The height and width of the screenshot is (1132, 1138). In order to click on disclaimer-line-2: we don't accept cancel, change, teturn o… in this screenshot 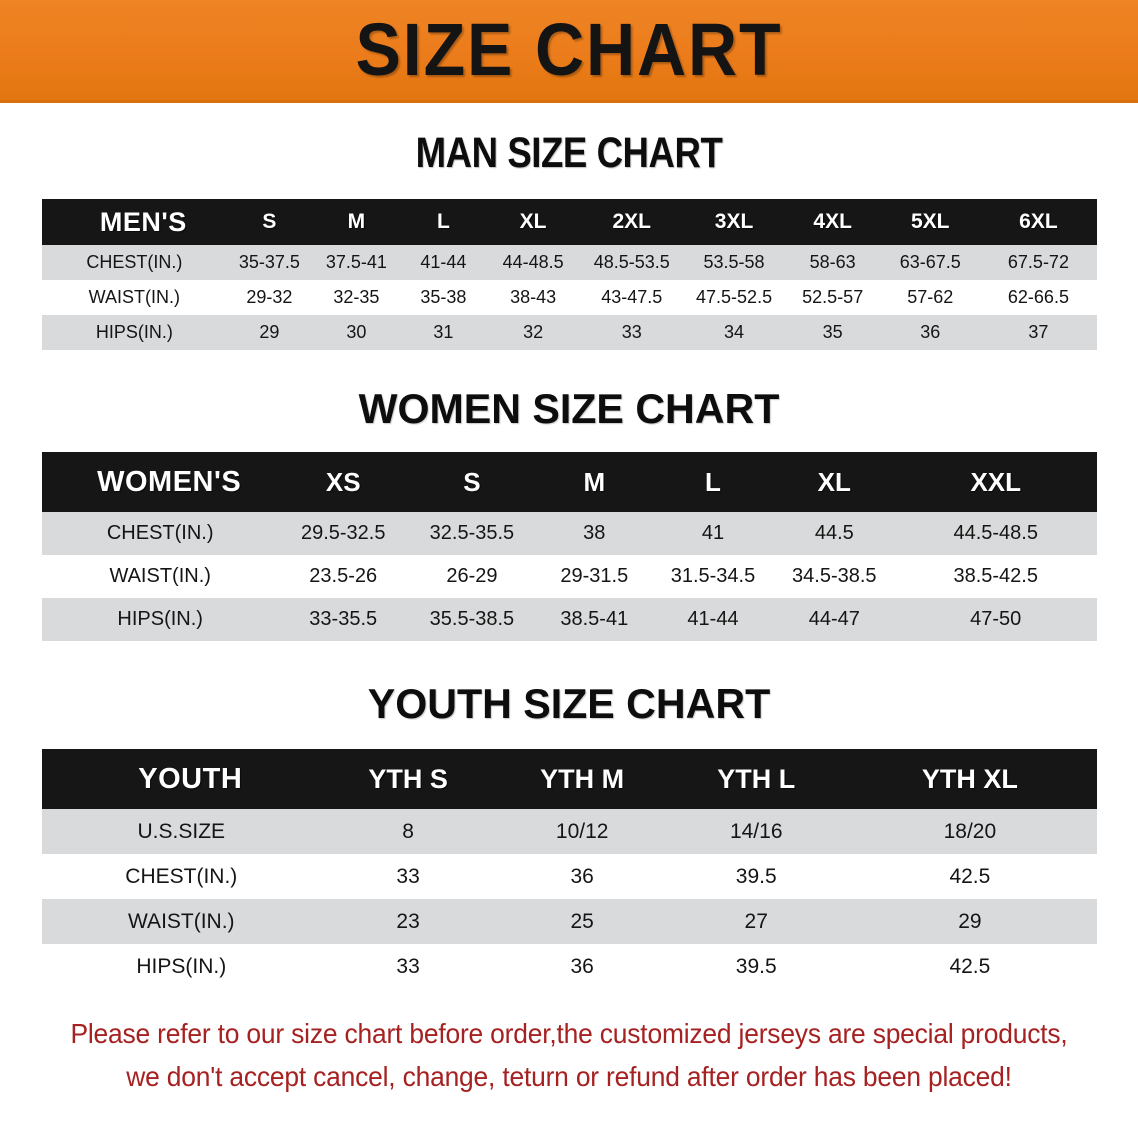, I will do `click(569, 1076)`.